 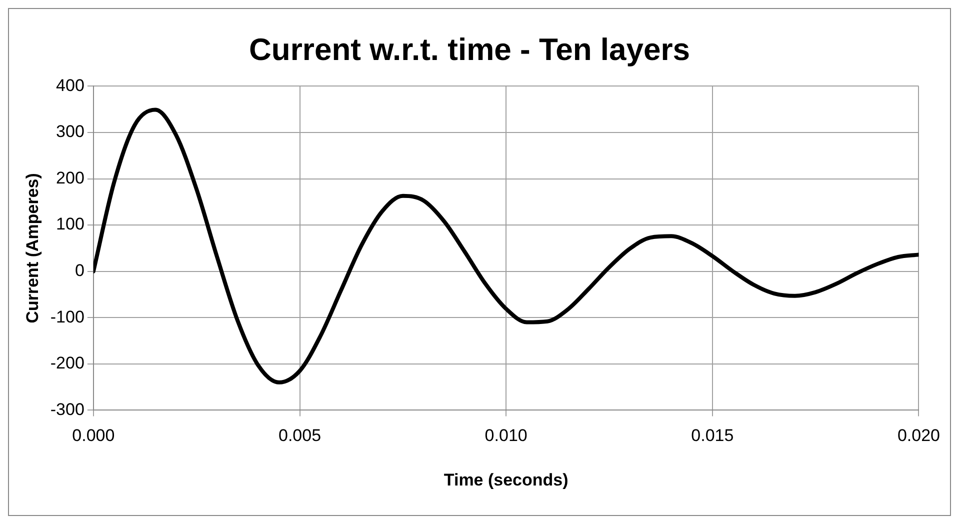 I want to click on chart-title: Current w.r.t. time - Ten layers, so click(x=469, y=50).